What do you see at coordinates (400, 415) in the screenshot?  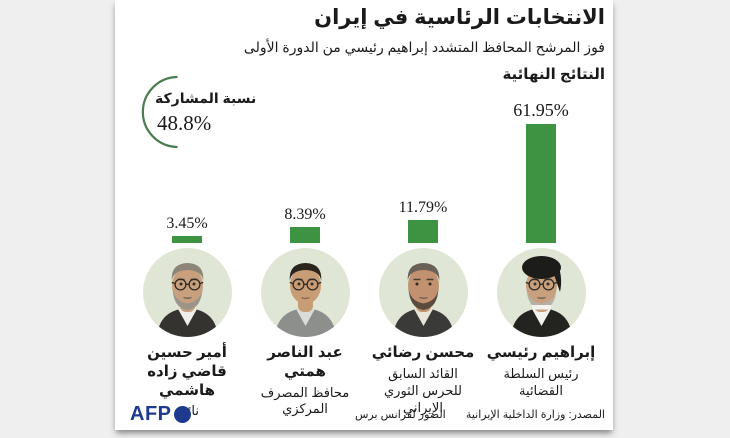 I see `photo-credit: الصور لفرانس برس` at bounding box center [400, 415].